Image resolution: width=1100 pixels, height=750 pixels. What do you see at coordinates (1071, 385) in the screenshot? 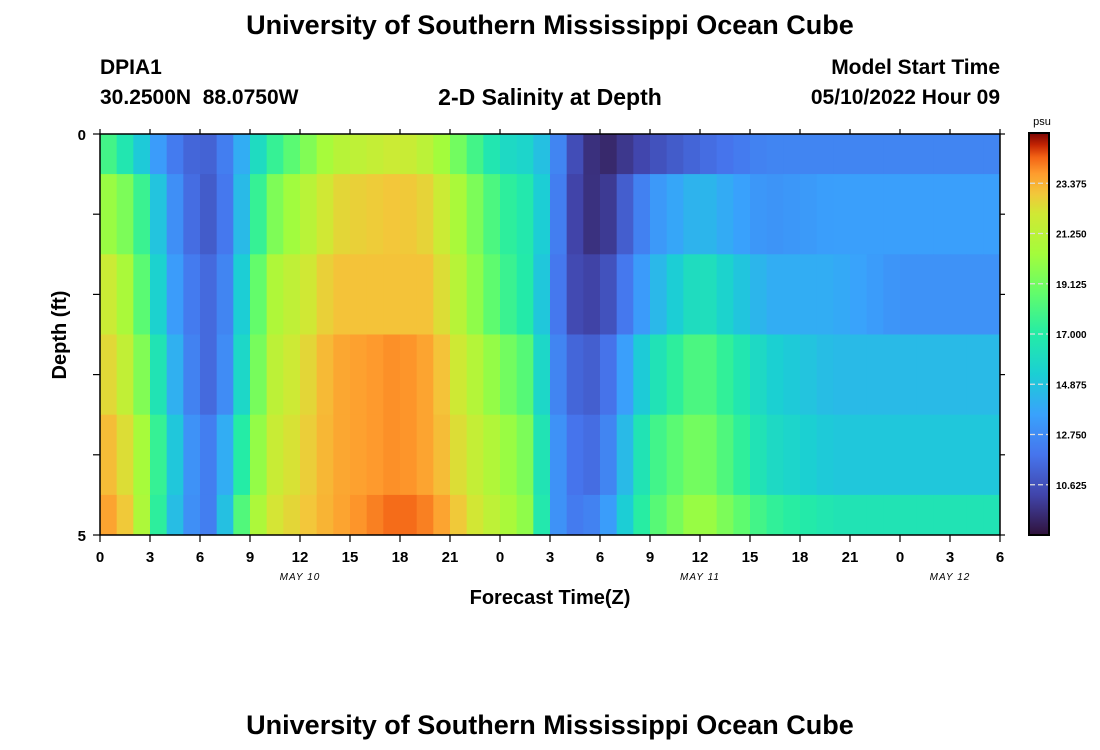
I see `colorbar-tick-label: 14.875` at bounding box center [1071, 385].